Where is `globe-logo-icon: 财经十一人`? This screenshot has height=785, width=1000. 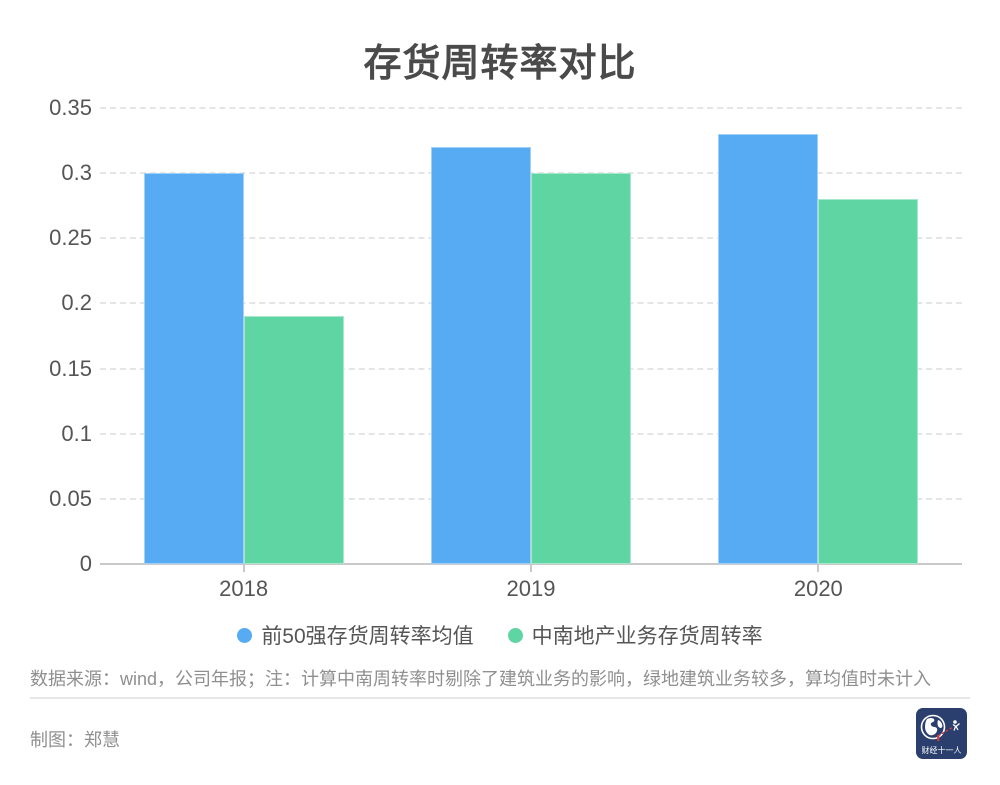
globe-logo-icon: 财经十一人 is located at coordinates (941, 734).